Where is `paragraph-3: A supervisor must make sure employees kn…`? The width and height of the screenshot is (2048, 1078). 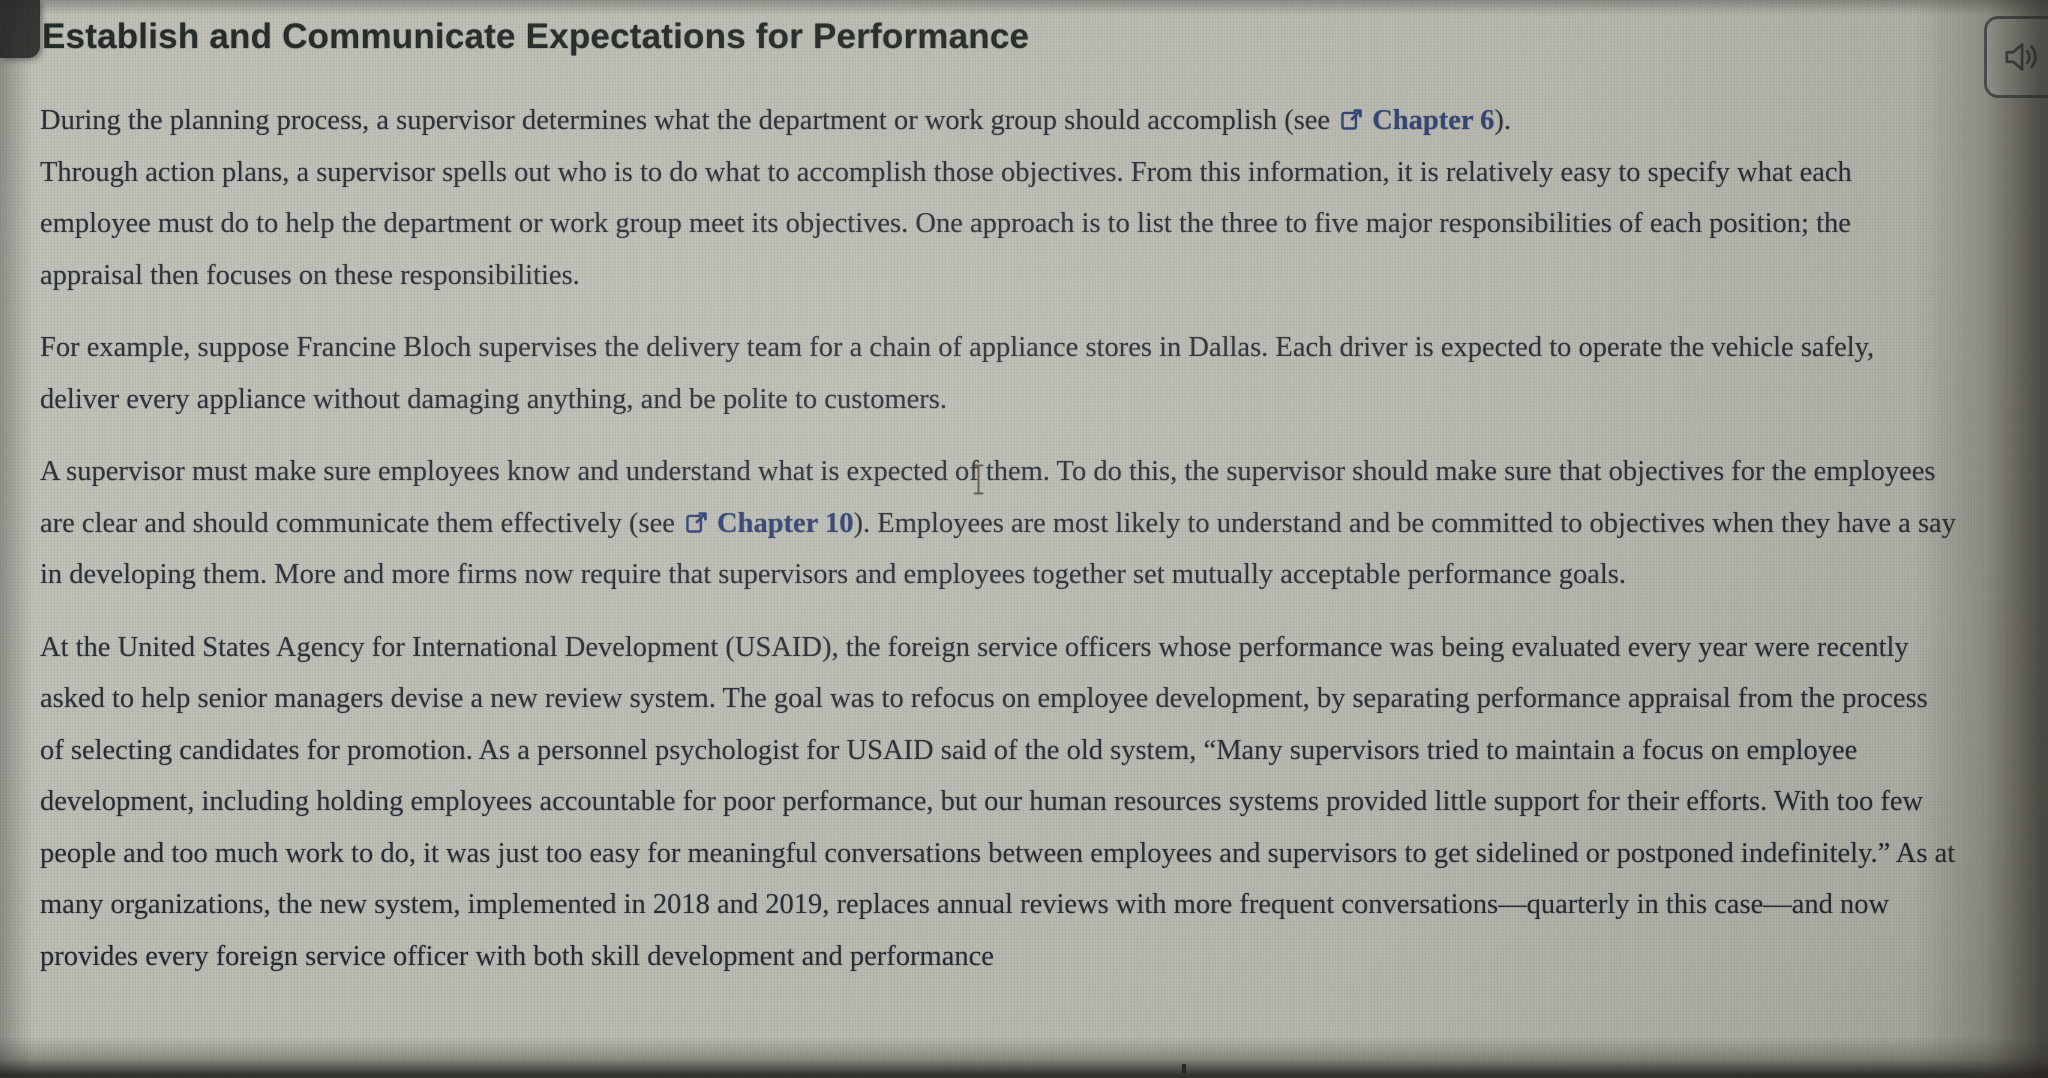 paragraph-3: A supervisor must make sure employees kn… is located at coordinates (999, 523).